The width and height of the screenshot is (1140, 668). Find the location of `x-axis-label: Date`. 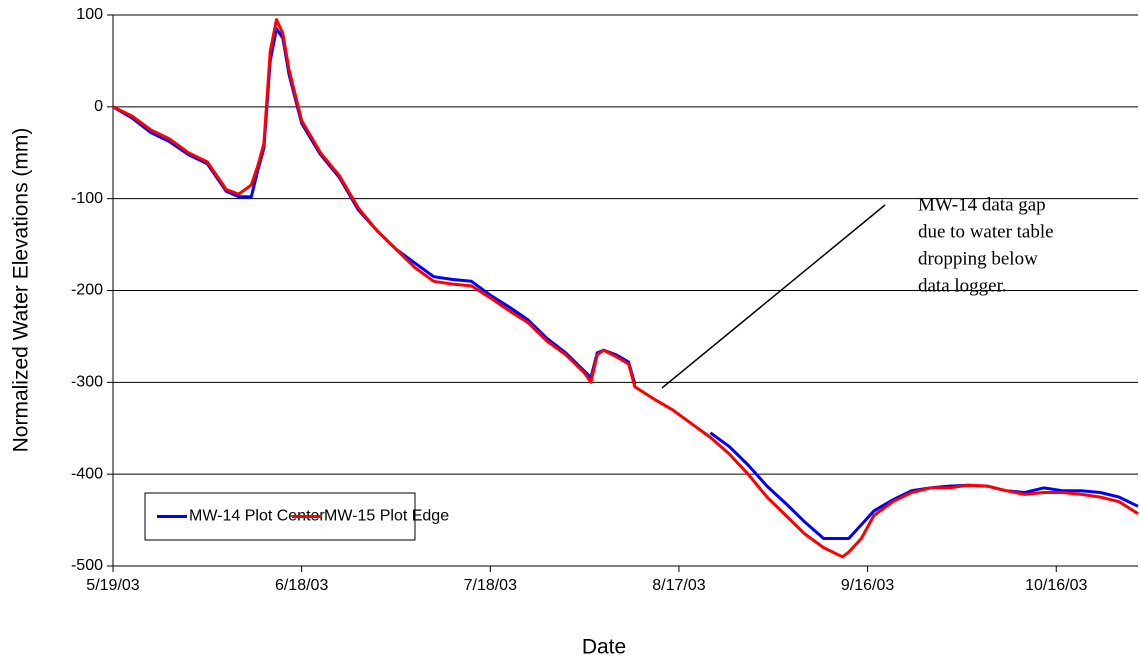

x-axis-label: Date is located at coordinates (604, 647).